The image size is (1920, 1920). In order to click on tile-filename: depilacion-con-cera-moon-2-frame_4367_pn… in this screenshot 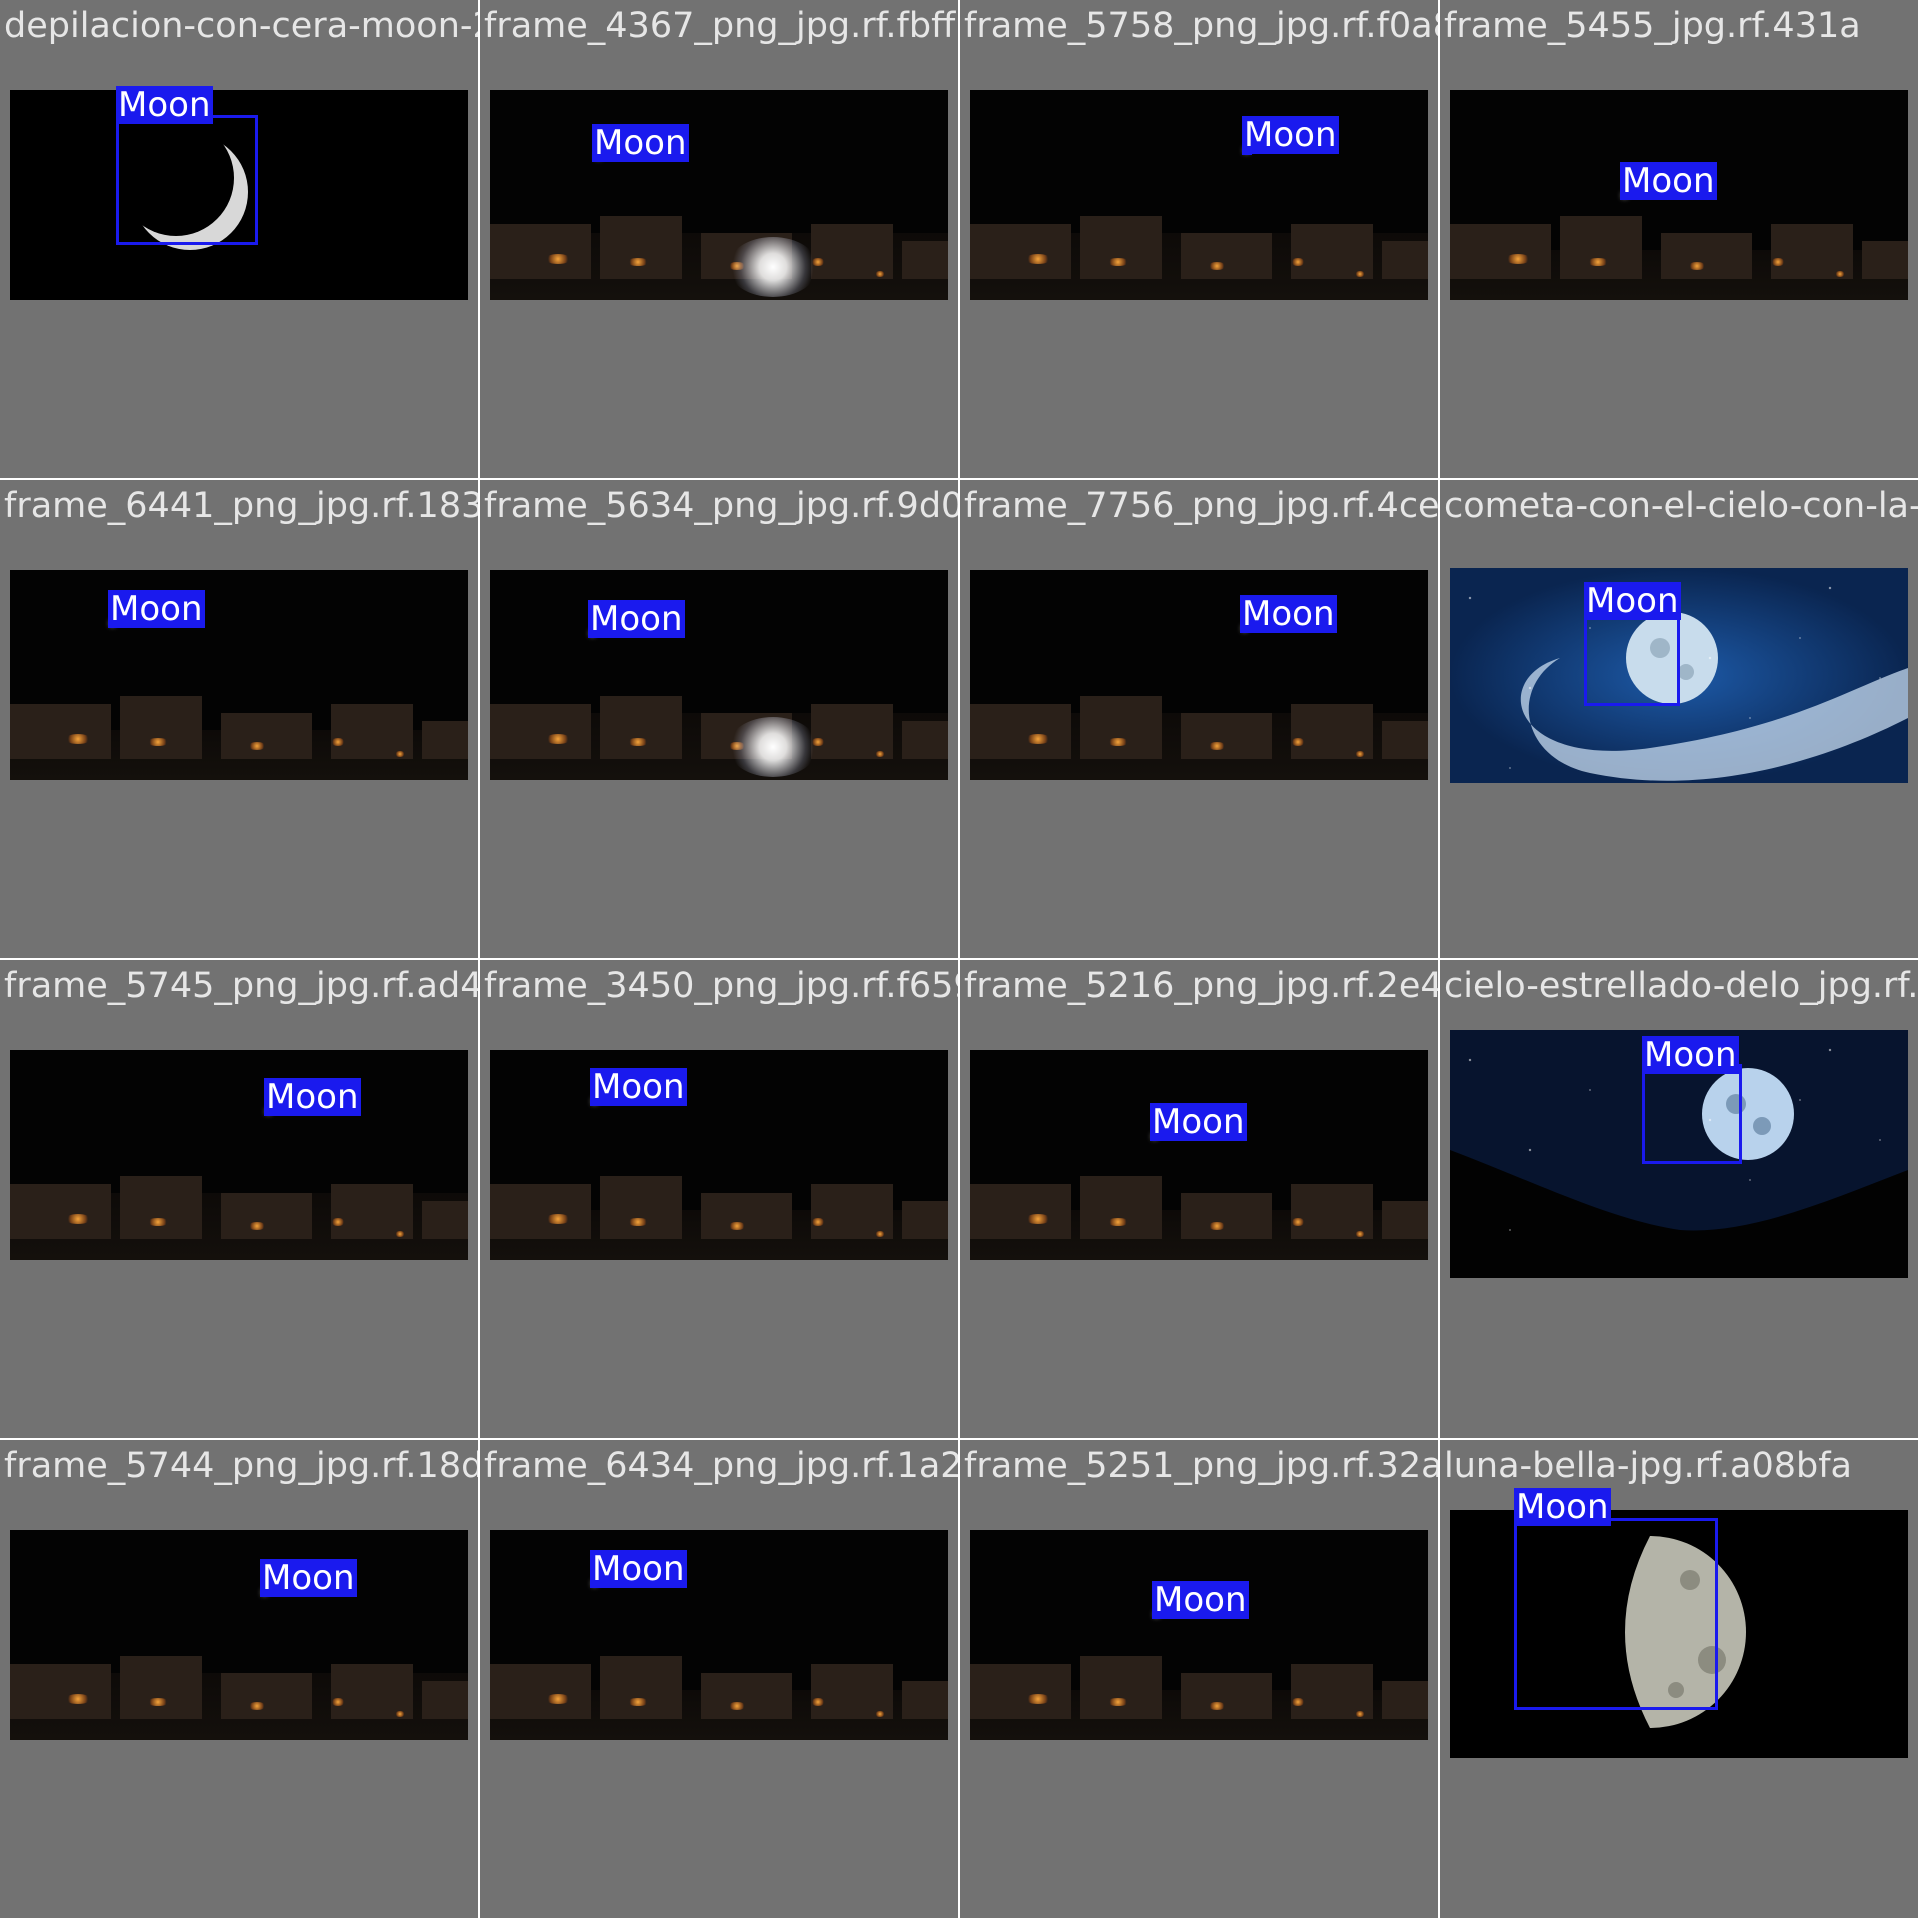, I will do `click(242, 26)`.